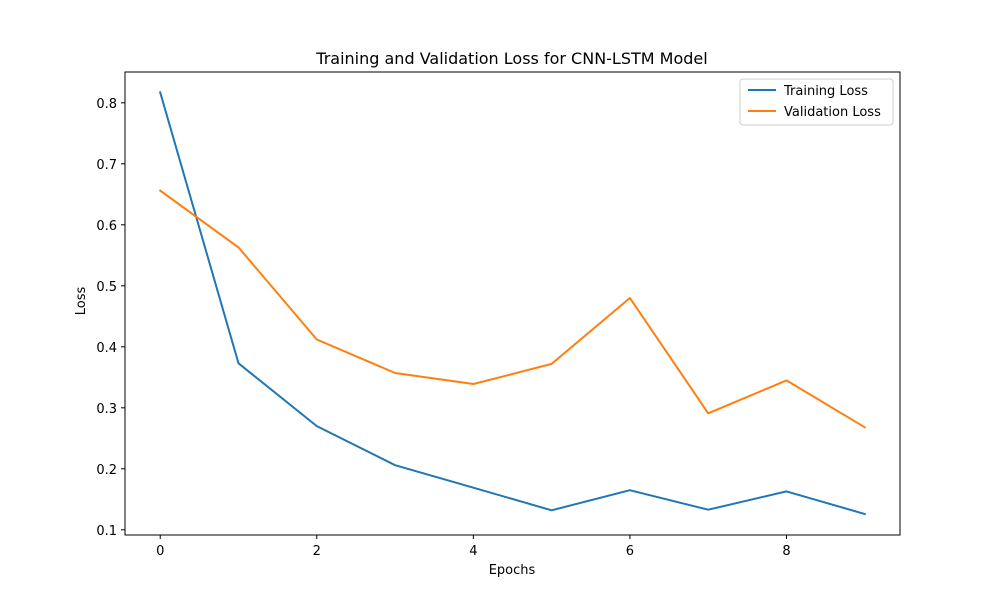 This screenshot has width=1000, height=600. I want to click on legend-box, so click(816, 102).